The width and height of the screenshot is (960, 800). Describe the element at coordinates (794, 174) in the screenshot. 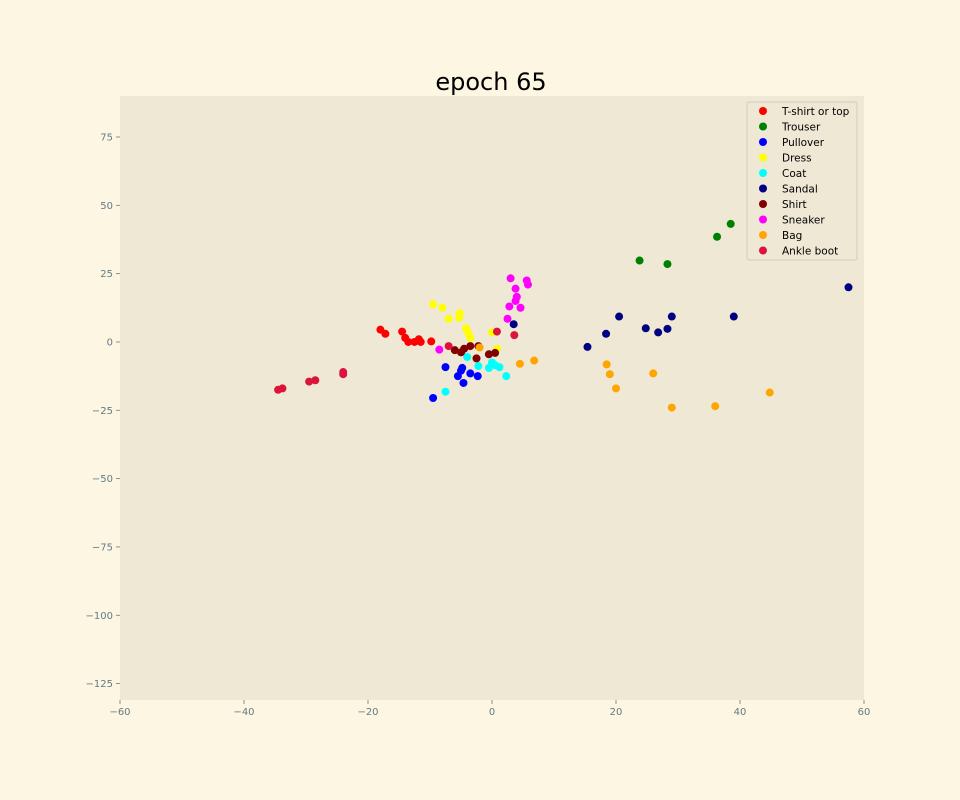

I see `legend-label: Coat` at that location.